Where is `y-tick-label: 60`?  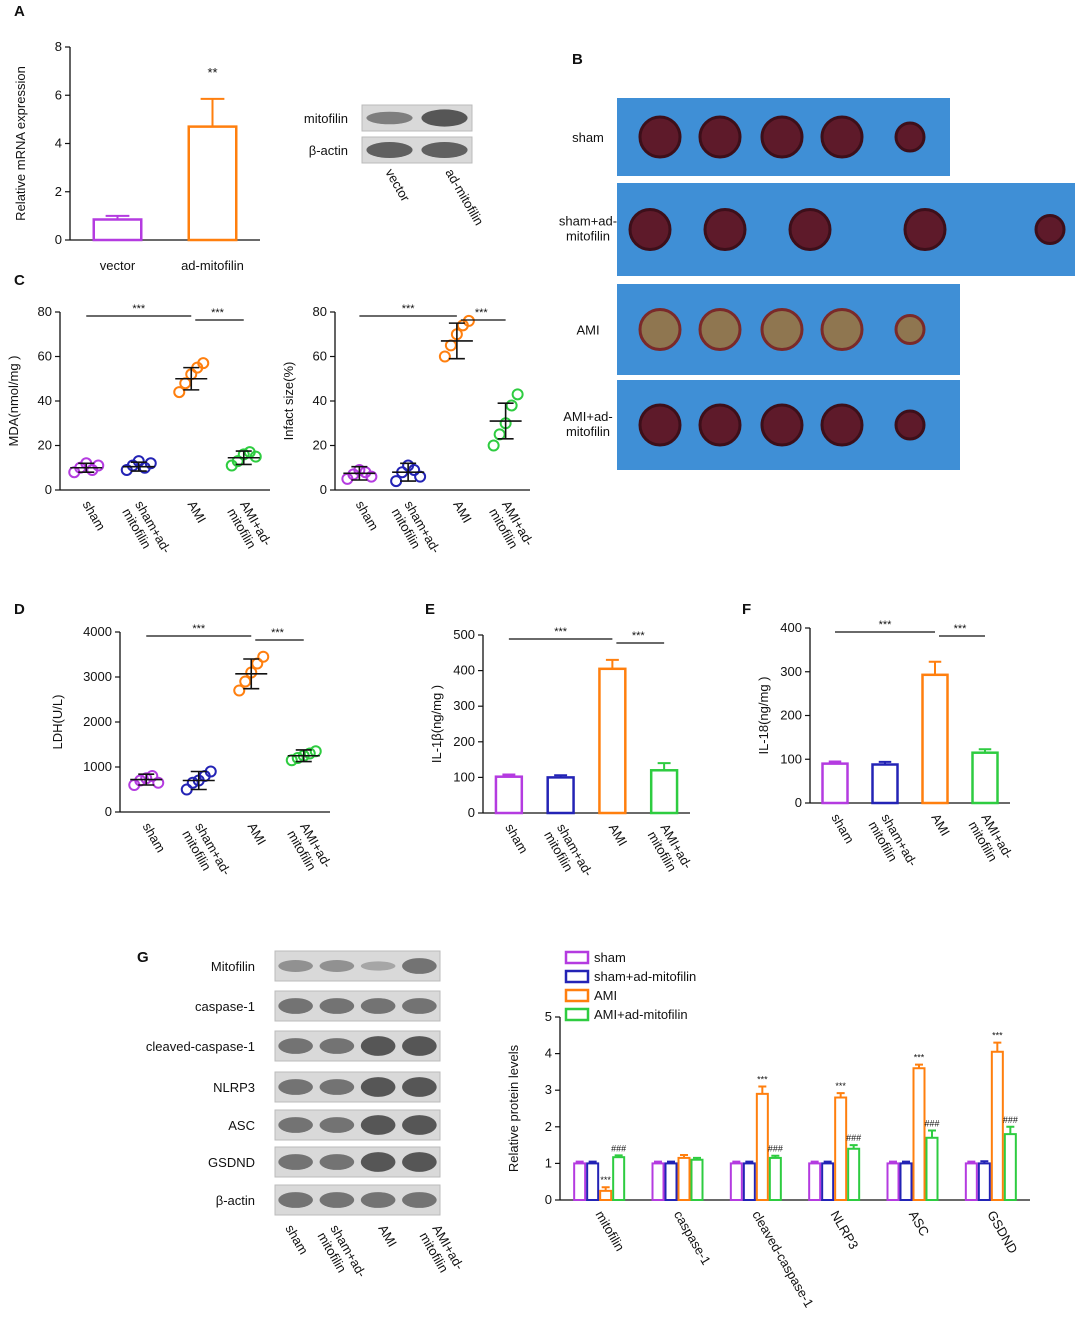 y-tick-label: 60 is located at coordinates (320, 356).